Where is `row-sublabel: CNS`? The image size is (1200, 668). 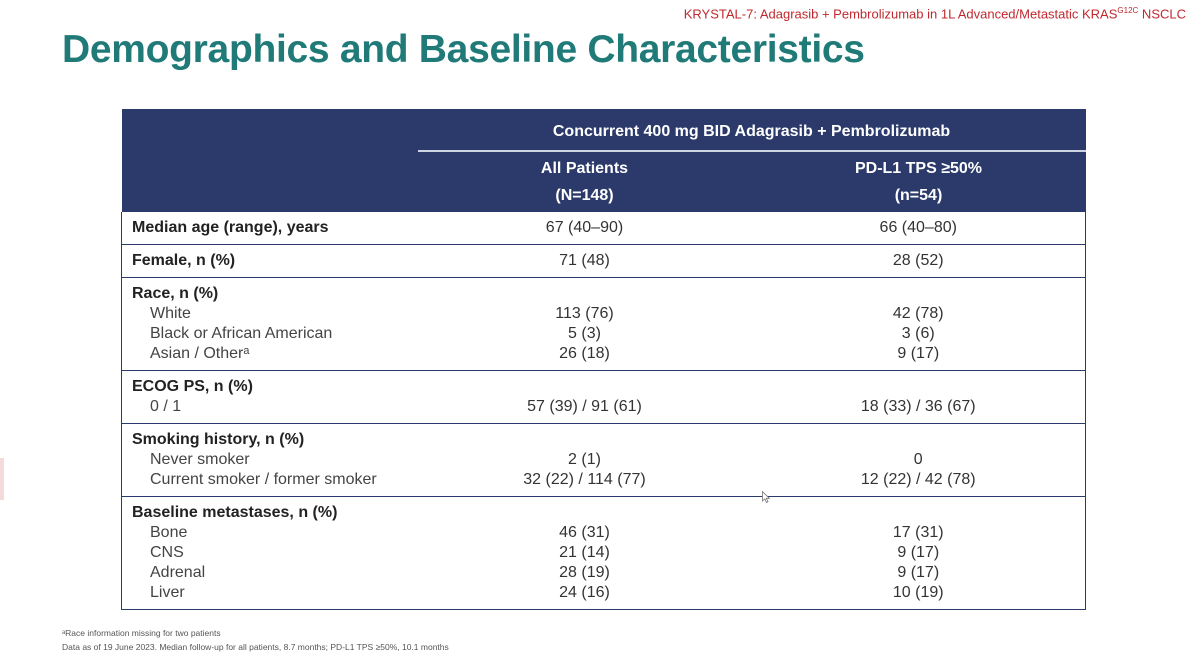 row-sublabel: CNS is located at coordinates (167, 552).